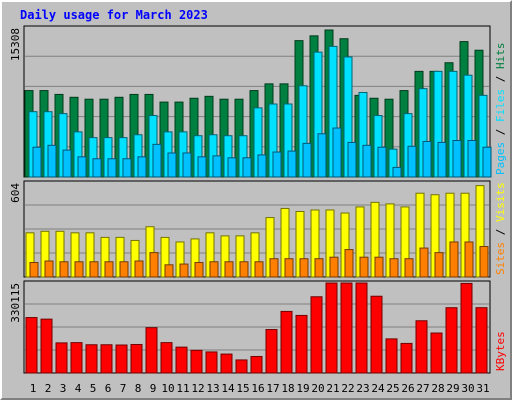 The image size is (512, 400). What do you see at coordinates (272, 388) in the screenshot?
I see `x-tick-label: 17` at bounding box center [272, 388].